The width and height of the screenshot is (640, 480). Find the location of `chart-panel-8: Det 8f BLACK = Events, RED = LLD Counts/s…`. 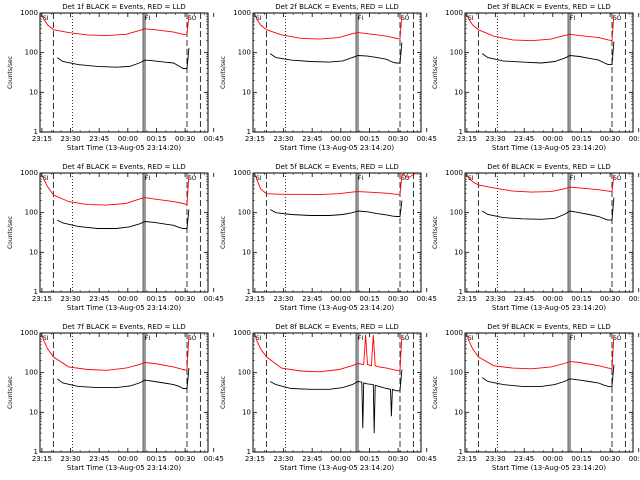

chart-panel-8: Det 8f BLACK = Events, RED = LLD Counts/s… is located at coordinates (328, 397).